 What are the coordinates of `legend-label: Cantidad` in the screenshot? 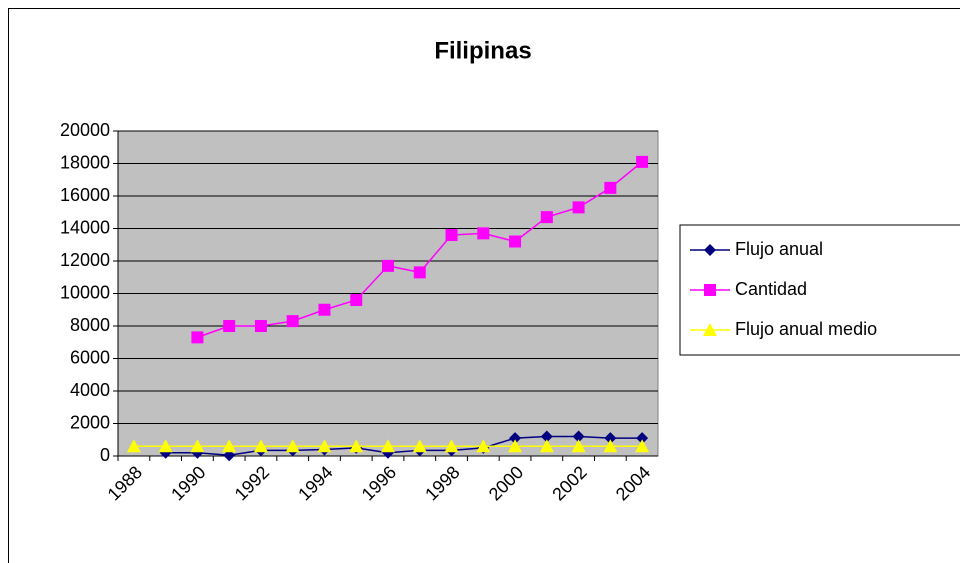 It's located at (771, 289).